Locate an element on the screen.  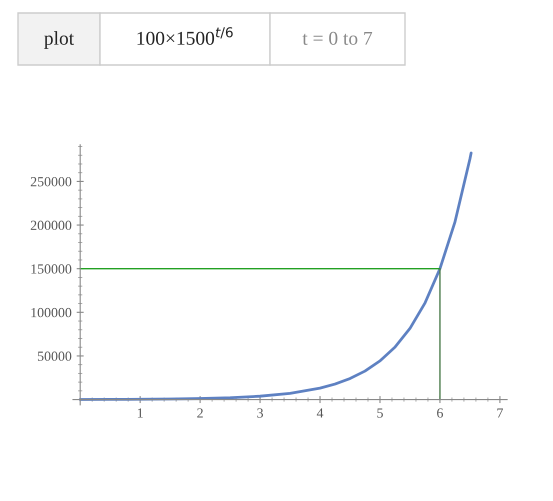
y-tick-label: 200000 is located at coordinates (51, 225).